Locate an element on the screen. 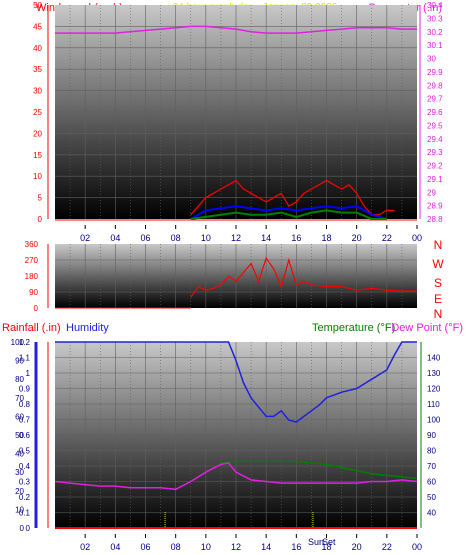  series-dewpoint is located at coordinates (236, 476).